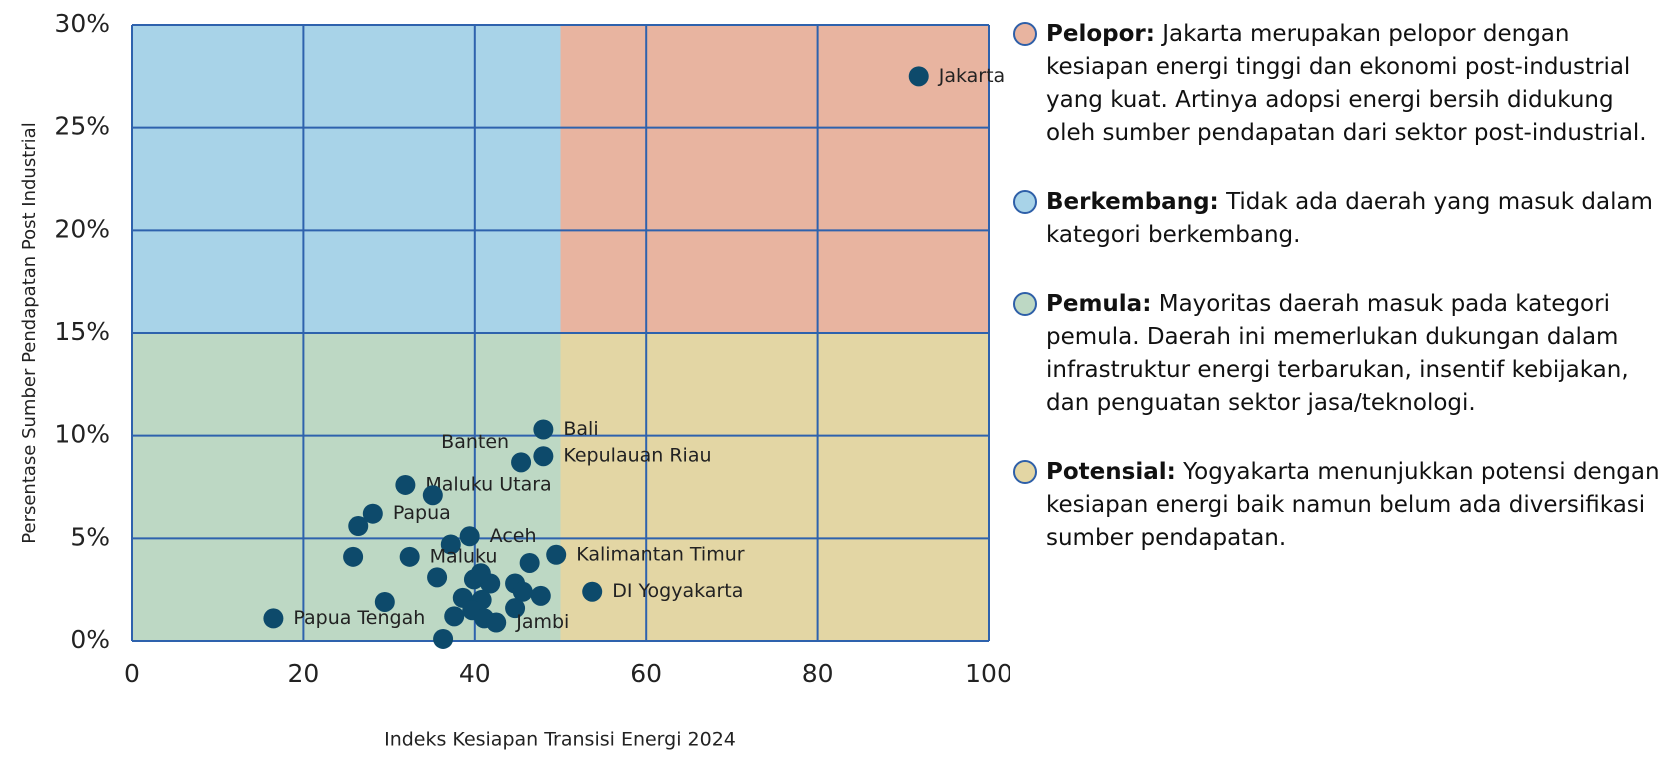  What do you see at coordinates (1132, 202) in the screenshot?
I see `legend-title: Berkembang:` at bounding box center [1132, 202].